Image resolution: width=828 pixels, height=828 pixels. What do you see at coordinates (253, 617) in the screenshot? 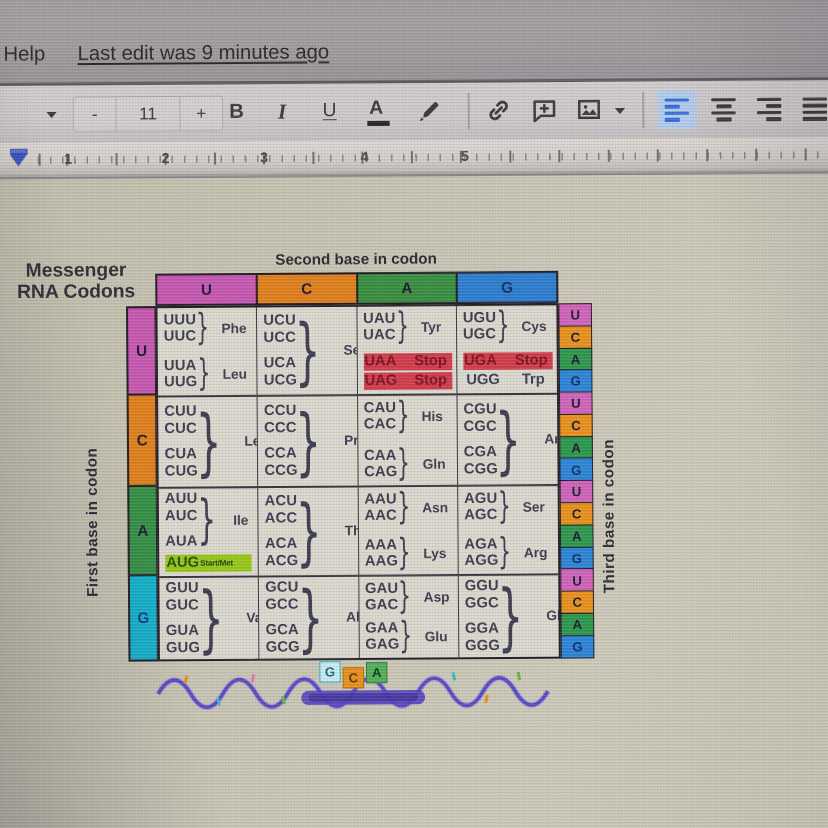
I see `amino-acid-label: Val` at bounding box center [253, 617].